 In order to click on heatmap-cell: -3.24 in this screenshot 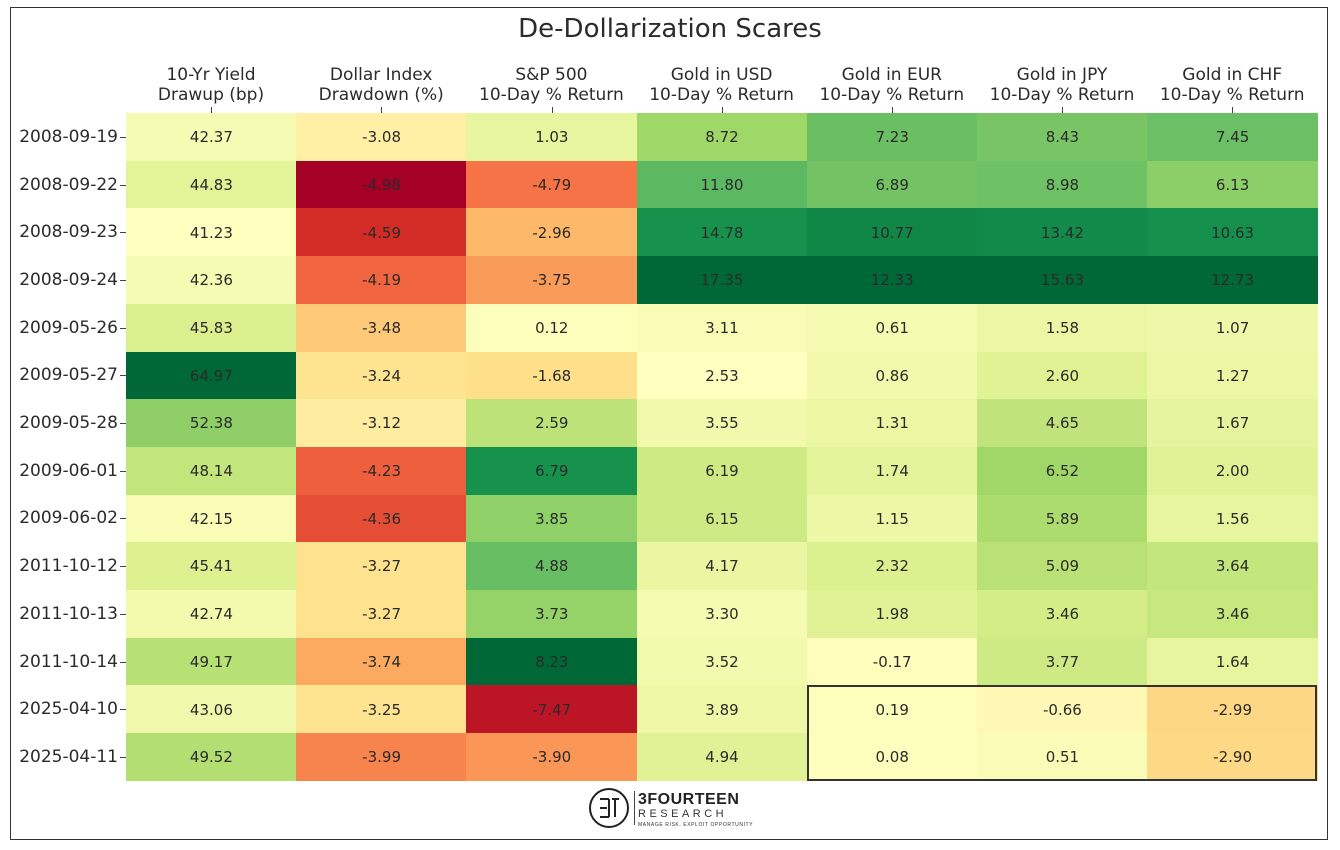, I will do `click(381, 375)`.